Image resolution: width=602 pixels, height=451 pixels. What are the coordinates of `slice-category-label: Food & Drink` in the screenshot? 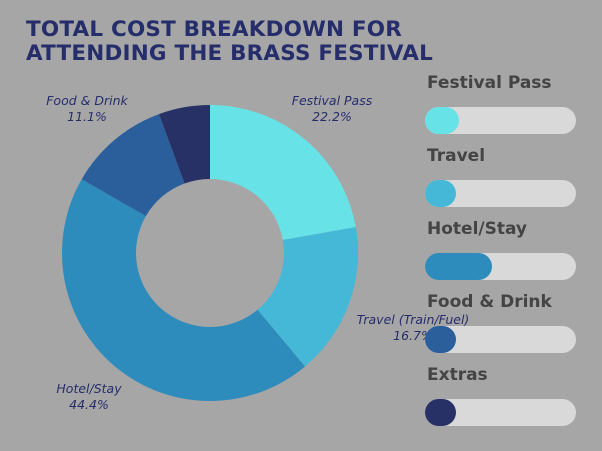 It's located at (87, 100).